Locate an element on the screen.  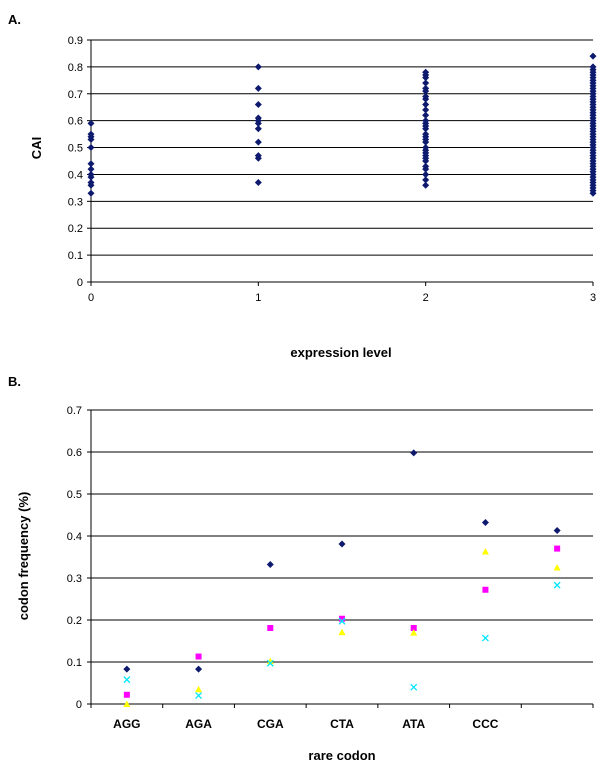
chart-a-x-tick-labels: 0 1 2 3 is located at coordinates (342, 298).